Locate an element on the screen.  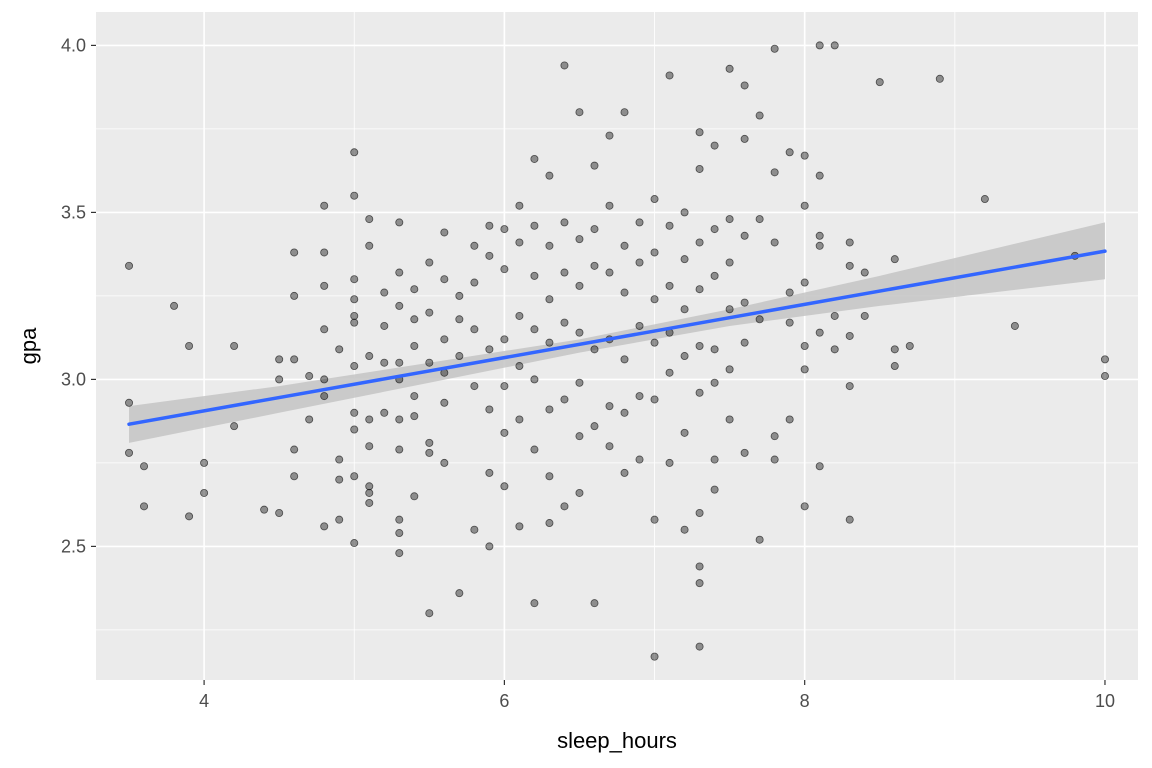
x-tick-label: 4 is located at coordinates (204, 701).